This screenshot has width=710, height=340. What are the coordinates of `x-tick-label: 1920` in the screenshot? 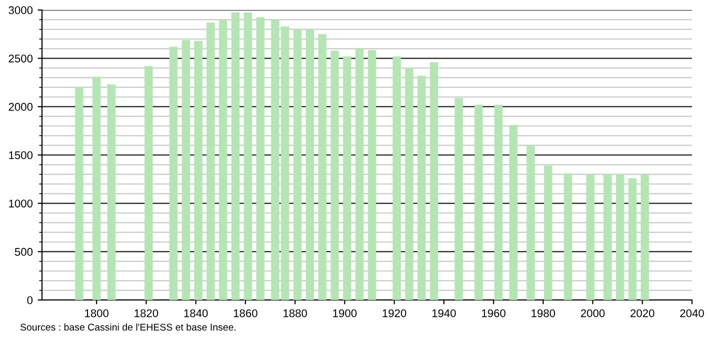 It's located at (394, 313).